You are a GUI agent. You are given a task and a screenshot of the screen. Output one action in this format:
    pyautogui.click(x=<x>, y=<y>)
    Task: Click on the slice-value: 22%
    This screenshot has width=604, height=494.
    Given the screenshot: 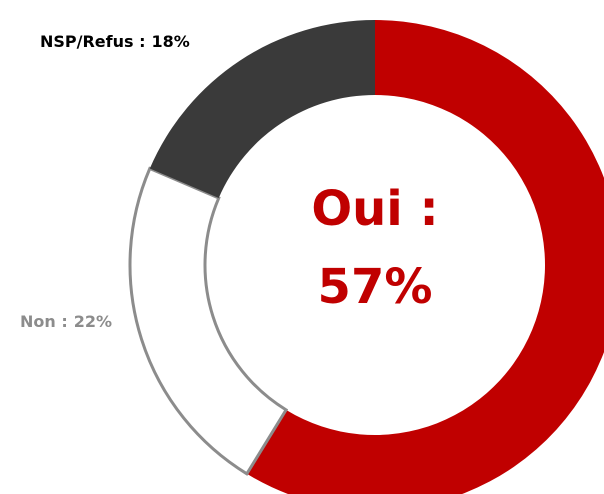 What is the action you would take?
    pyautogui.click(x=93, y=321)
    